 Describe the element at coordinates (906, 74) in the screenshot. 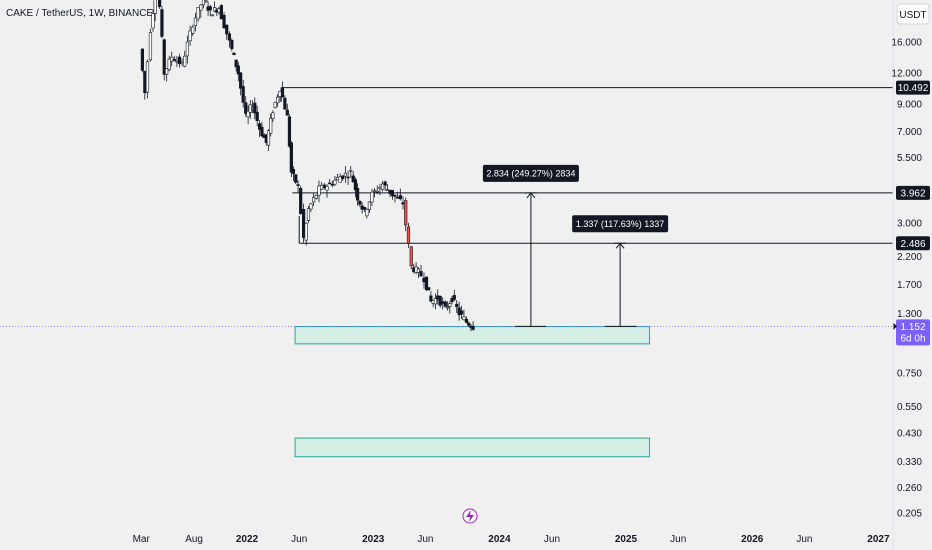

I see `price-tick-label: 12.000` at that location.